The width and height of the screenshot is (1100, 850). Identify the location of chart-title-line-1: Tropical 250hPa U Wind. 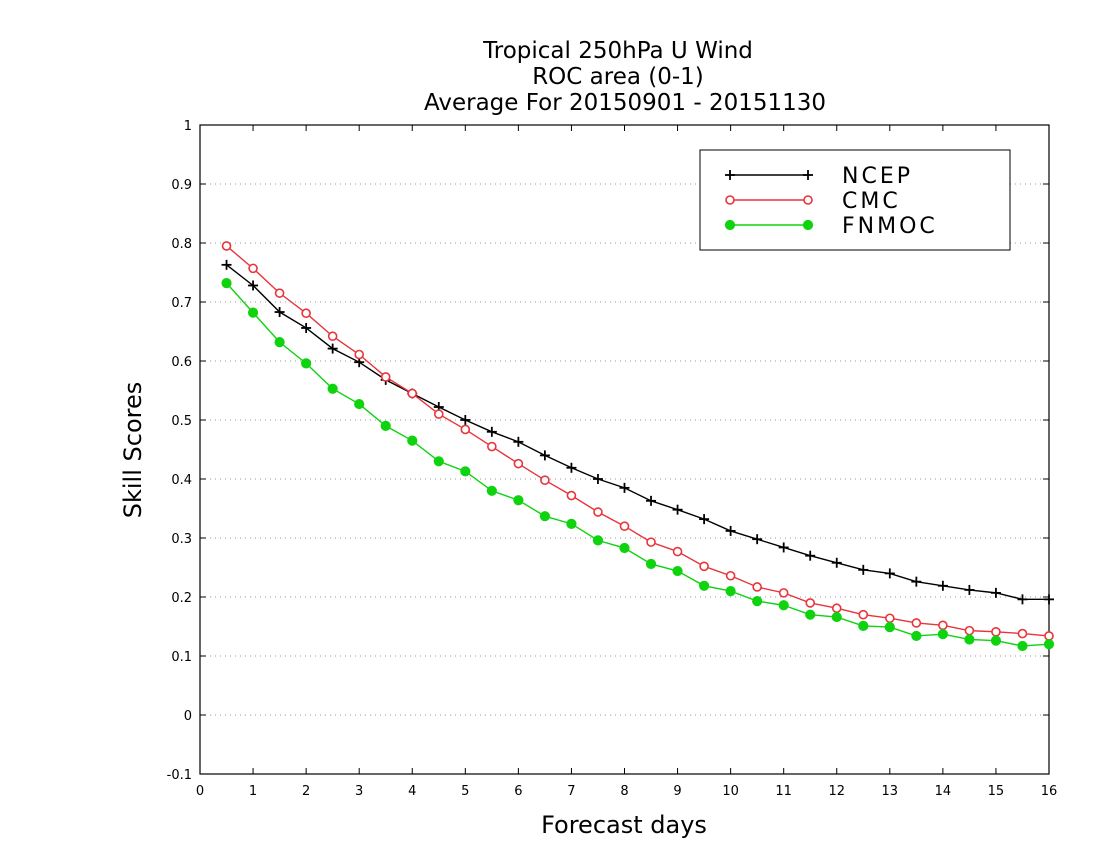
(617, 51).